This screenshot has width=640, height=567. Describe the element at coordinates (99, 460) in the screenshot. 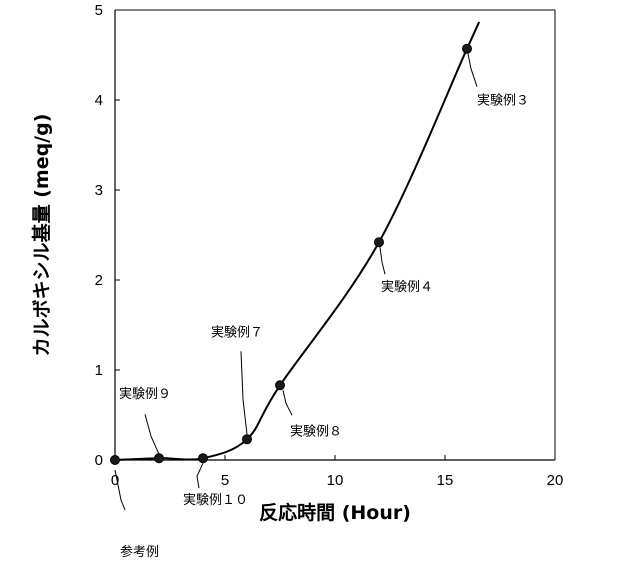

I see `y-tick-label: 0` at that location.